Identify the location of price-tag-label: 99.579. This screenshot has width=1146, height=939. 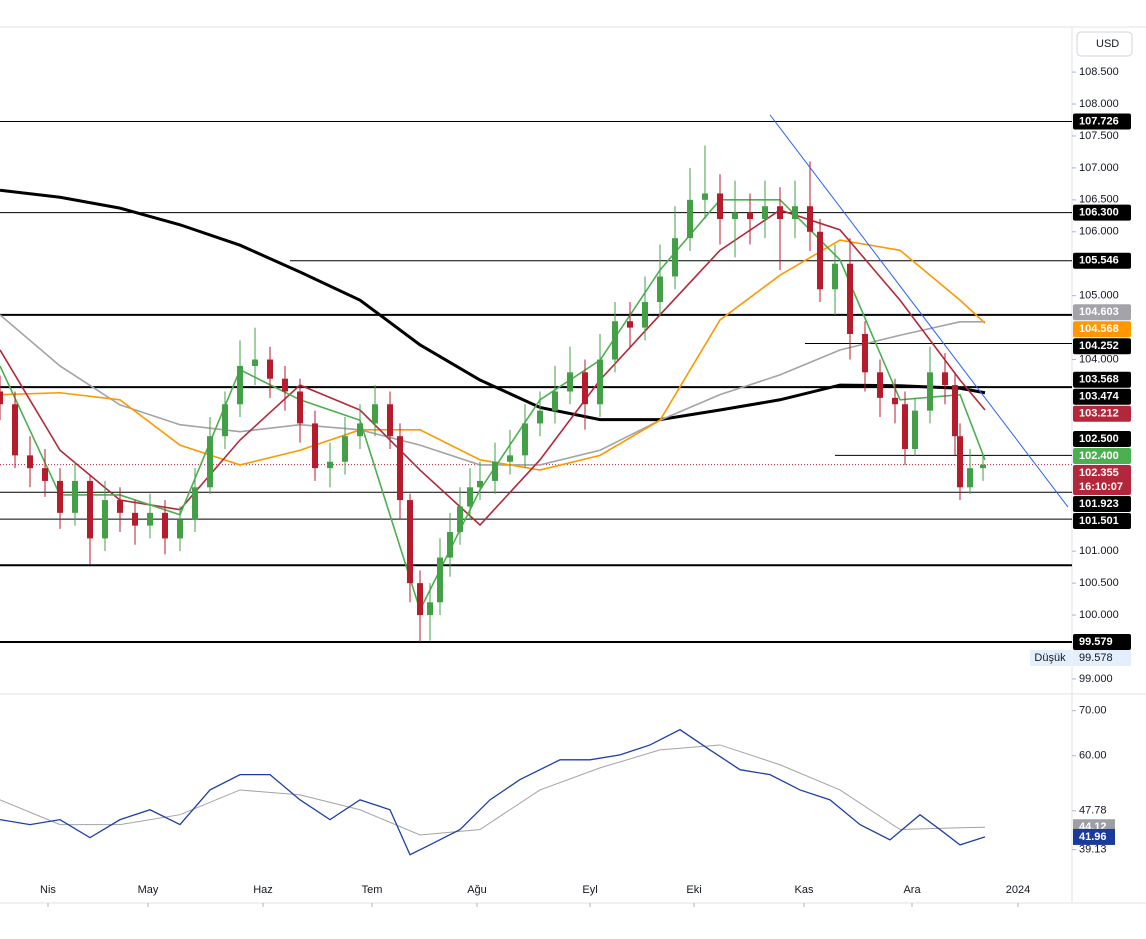
(1096, 642).